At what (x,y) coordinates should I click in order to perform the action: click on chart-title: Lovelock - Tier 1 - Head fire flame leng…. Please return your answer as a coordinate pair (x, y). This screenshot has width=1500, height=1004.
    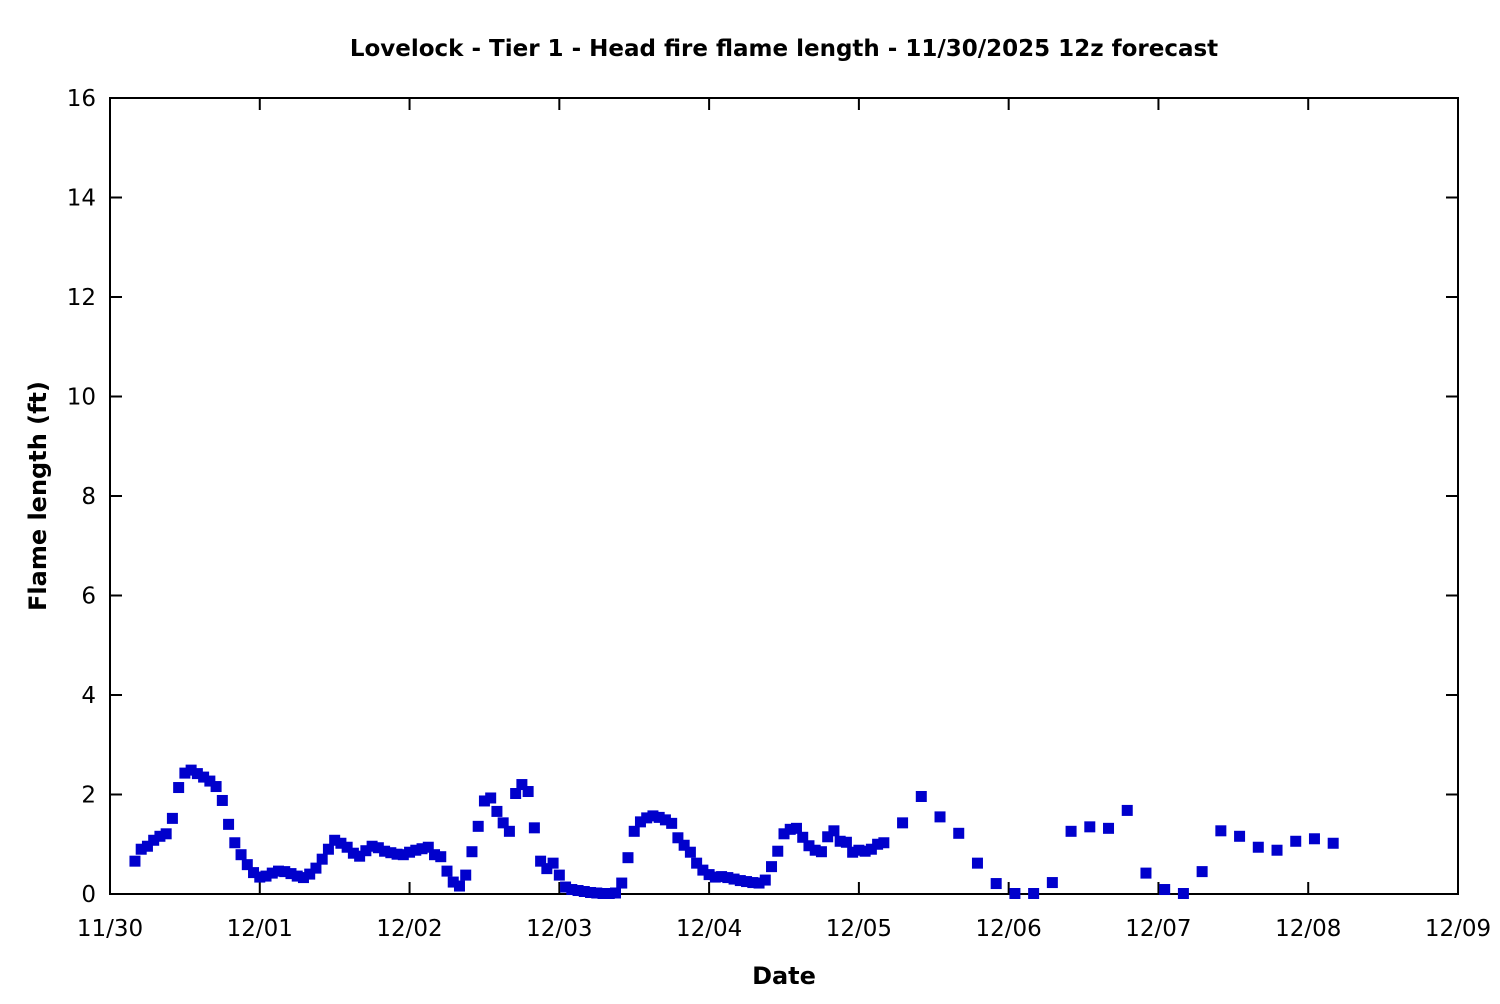
    Looking at the image, I should click on (784, 49).